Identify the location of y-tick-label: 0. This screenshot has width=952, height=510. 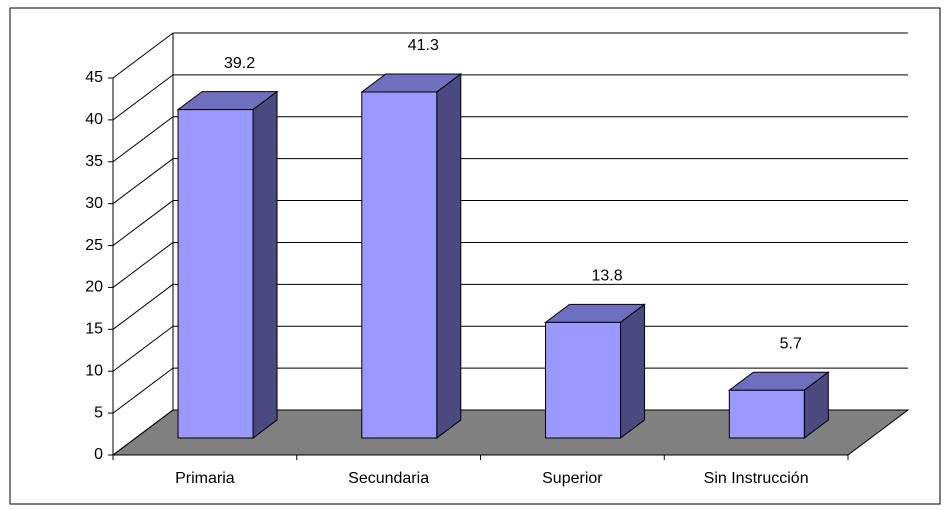
(98, 454).